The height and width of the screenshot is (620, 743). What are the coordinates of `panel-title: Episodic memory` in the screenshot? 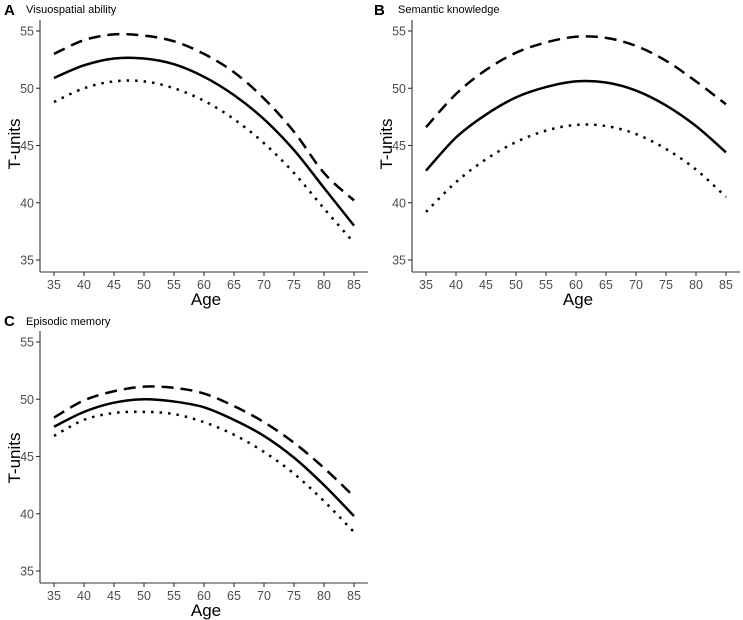 It's located at (68, 322).